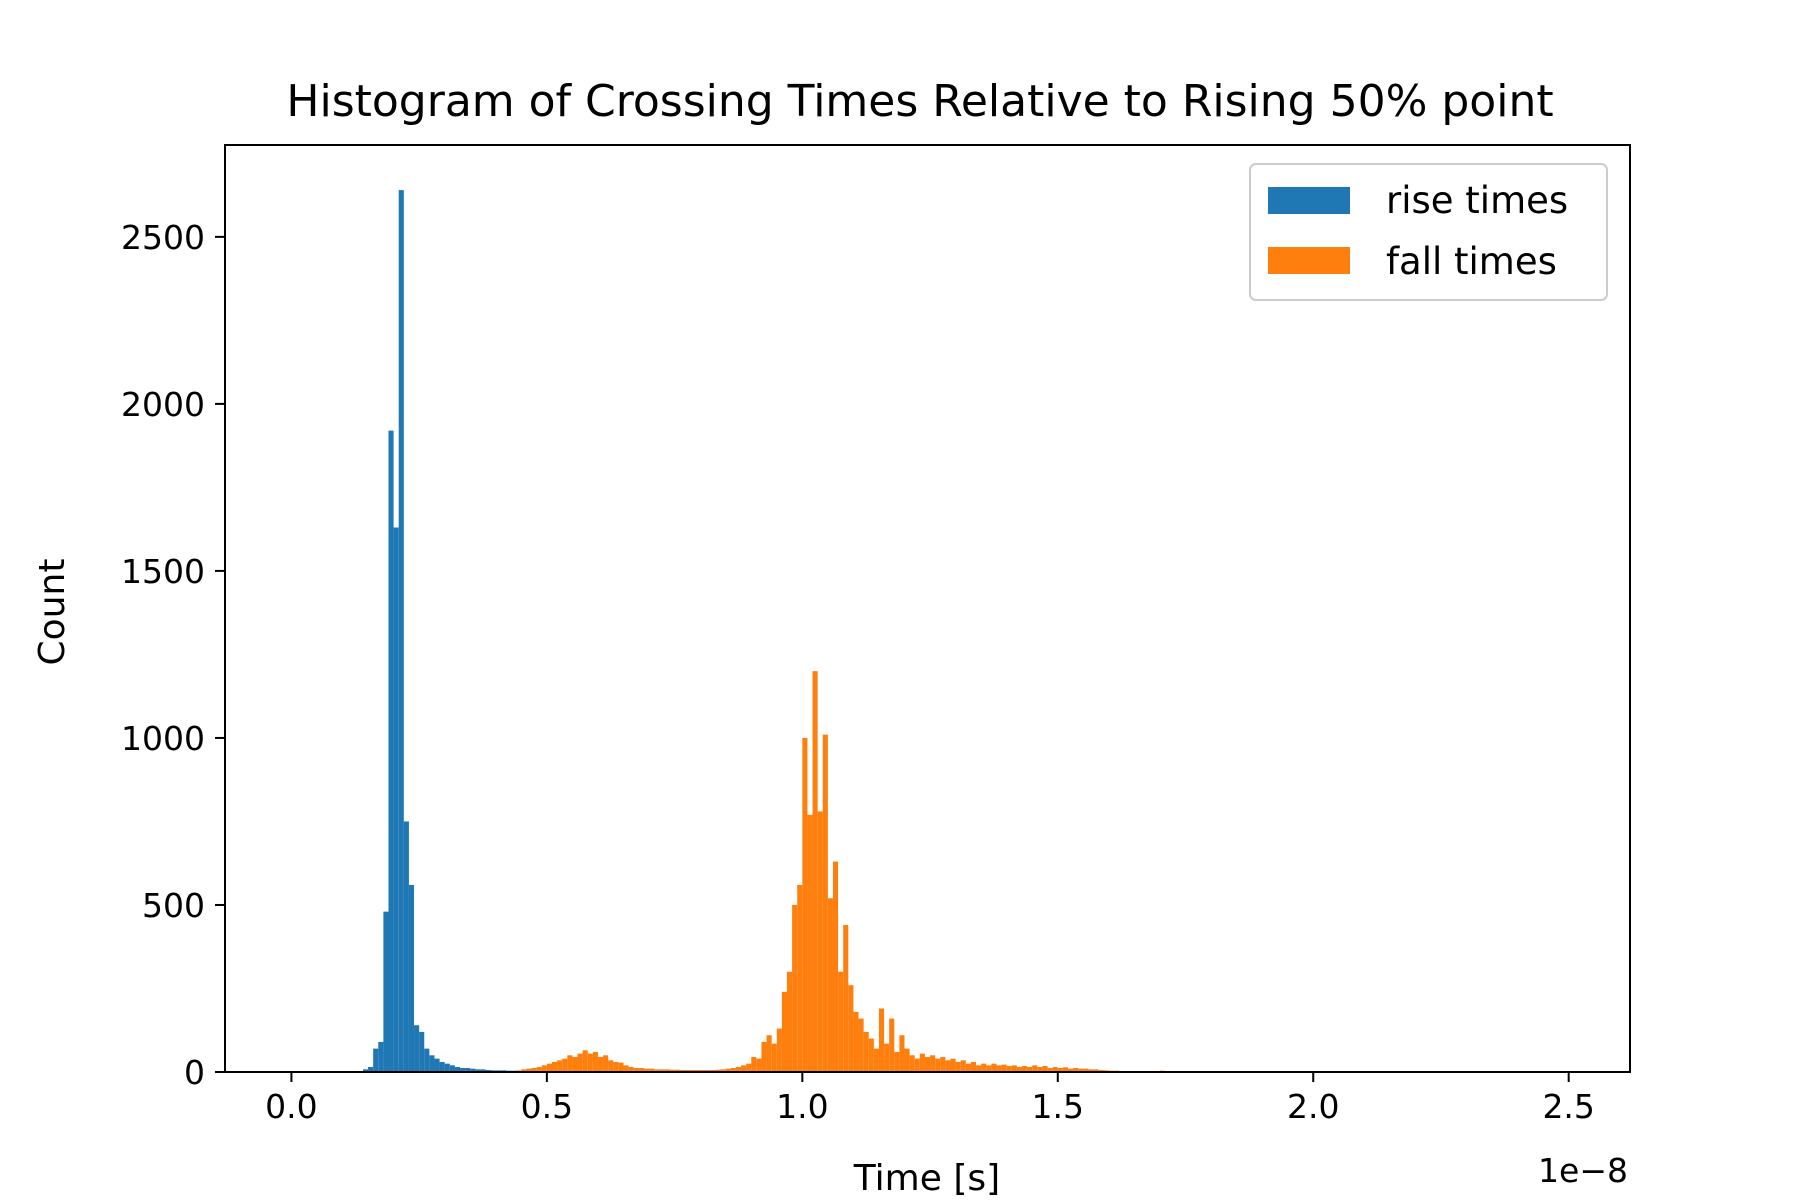 This screenshot has height=1200, width=1800. Describe the element at coordinates (163, 237) in the screenshot. I see `y-tick-label-5: 2500` at that location.